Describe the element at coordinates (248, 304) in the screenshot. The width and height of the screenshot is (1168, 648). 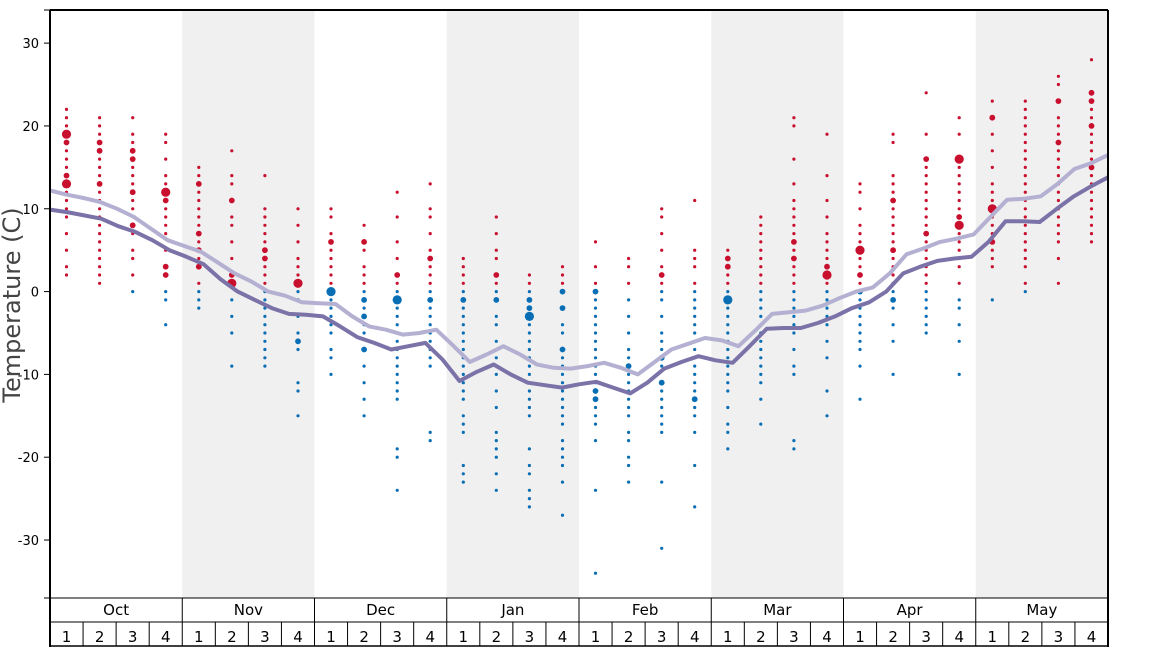
I see `shade-nov` at that location.